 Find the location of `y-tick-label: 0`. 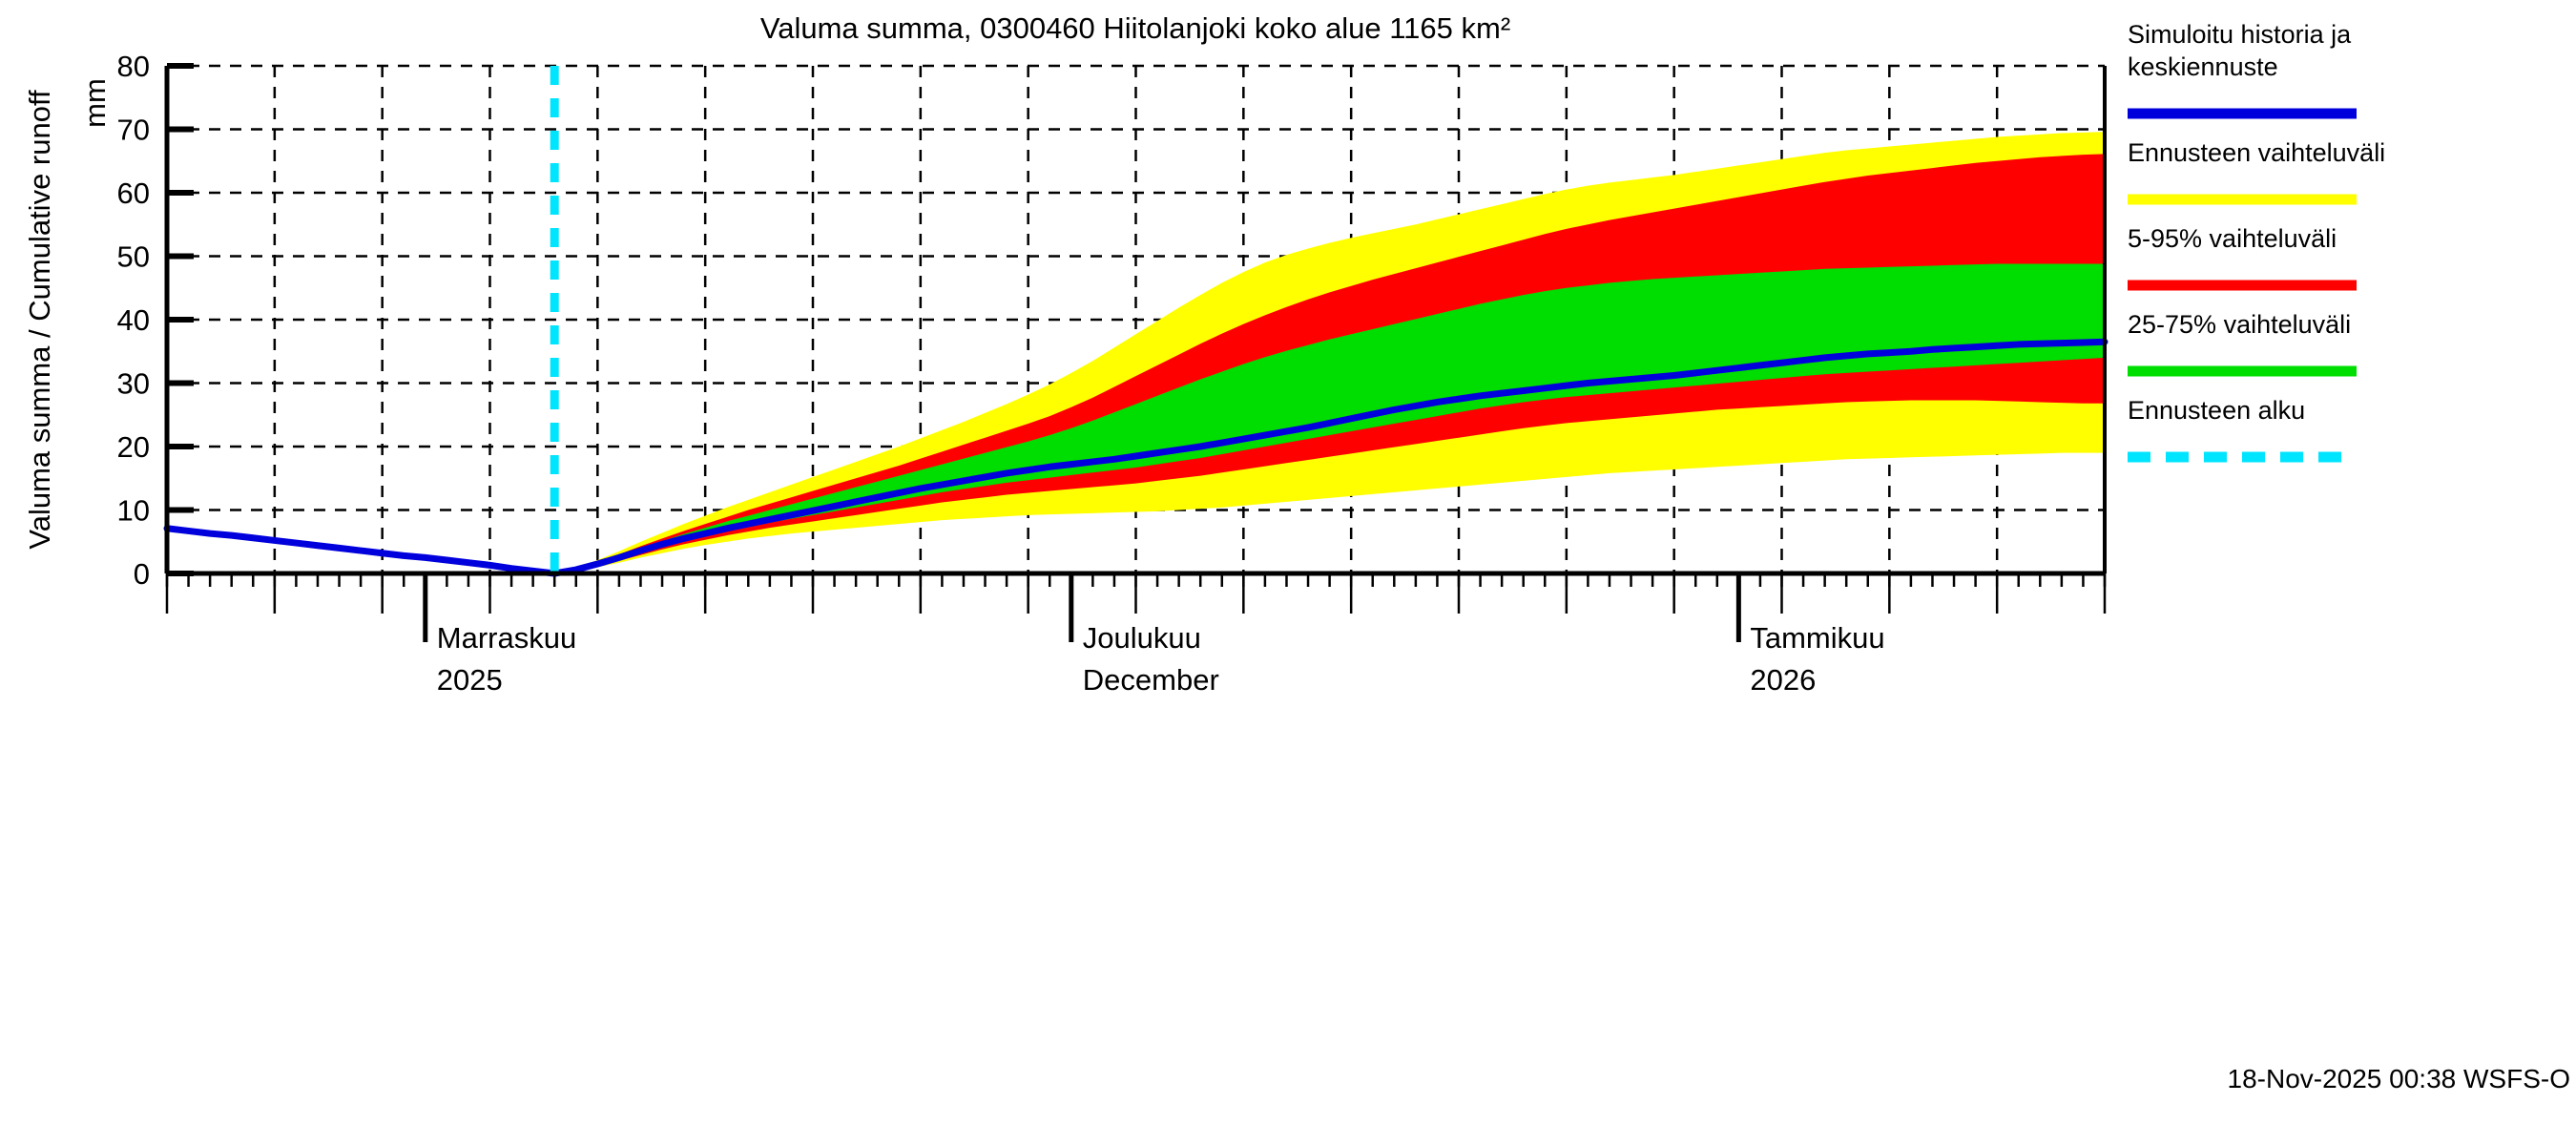

y-tick-label: 0 is located at coordinates (142, 574).